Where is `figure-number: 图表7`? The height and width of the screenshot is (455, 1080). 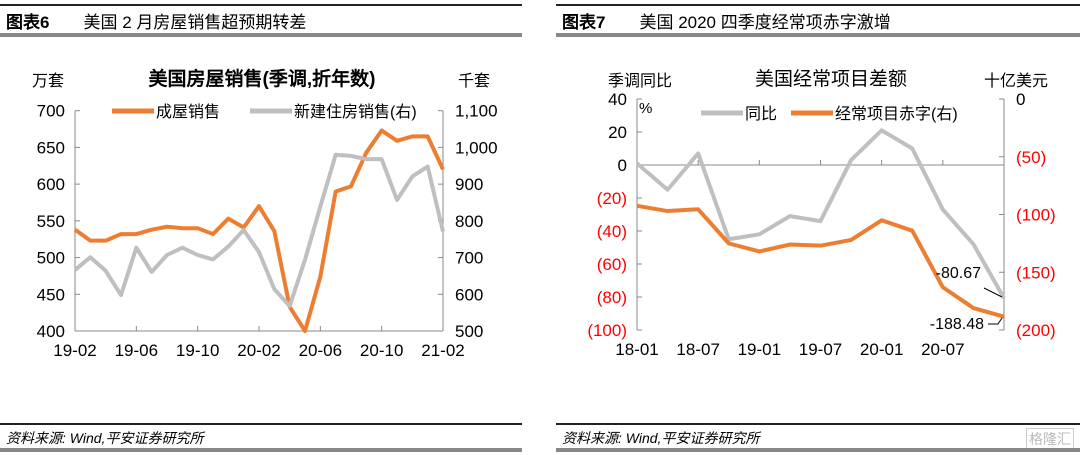 figure-number: 图表7 is located at coordinates (584, 22).